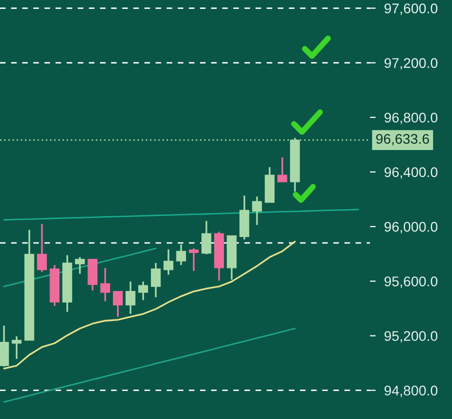 The height and width of the screenshot is (419, 452). I want to click on y-tick-label: 94,800.0, so click(411, 392).